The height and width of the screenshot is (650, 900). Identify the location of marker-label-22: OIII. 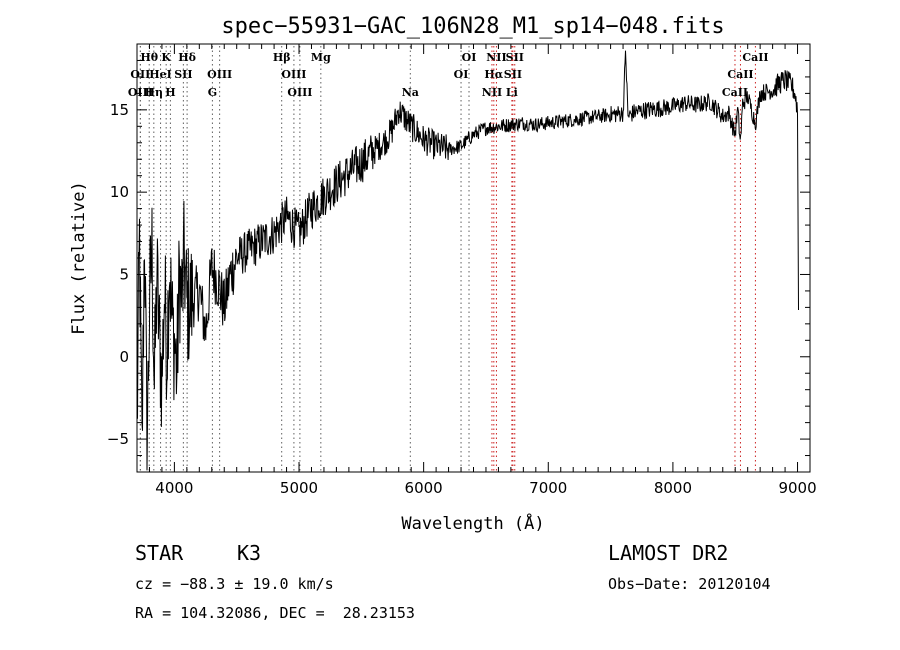
(299, 92).